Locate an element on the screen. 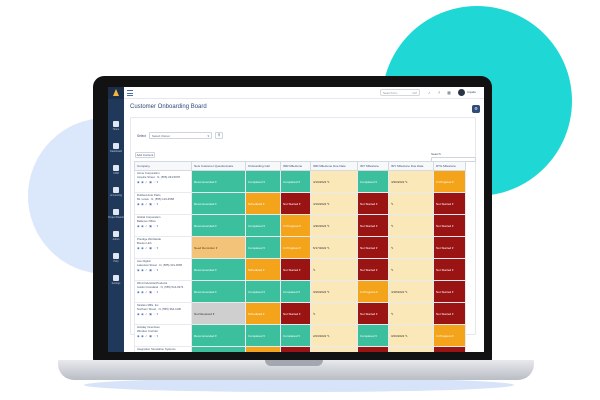 The height and width of the screenshot is (400, 600). owner-select: Select Owner ▾ is located at coordinates (180, 135).